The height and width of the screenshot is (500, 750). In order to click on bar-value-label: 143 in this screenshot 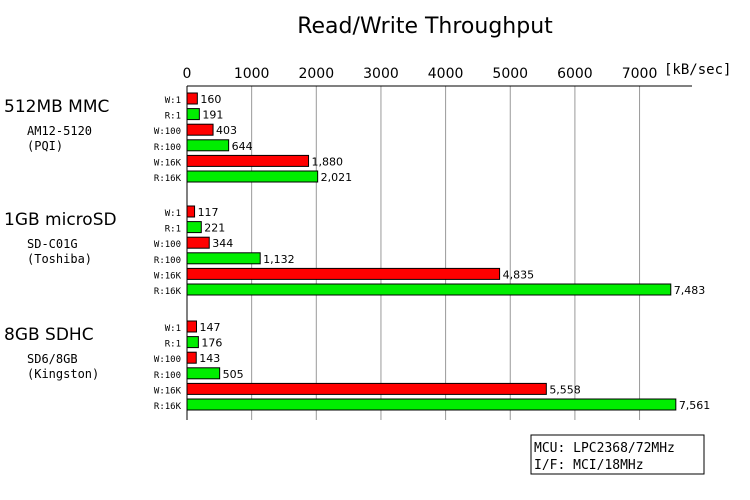, I will do `click(209, 358)`.